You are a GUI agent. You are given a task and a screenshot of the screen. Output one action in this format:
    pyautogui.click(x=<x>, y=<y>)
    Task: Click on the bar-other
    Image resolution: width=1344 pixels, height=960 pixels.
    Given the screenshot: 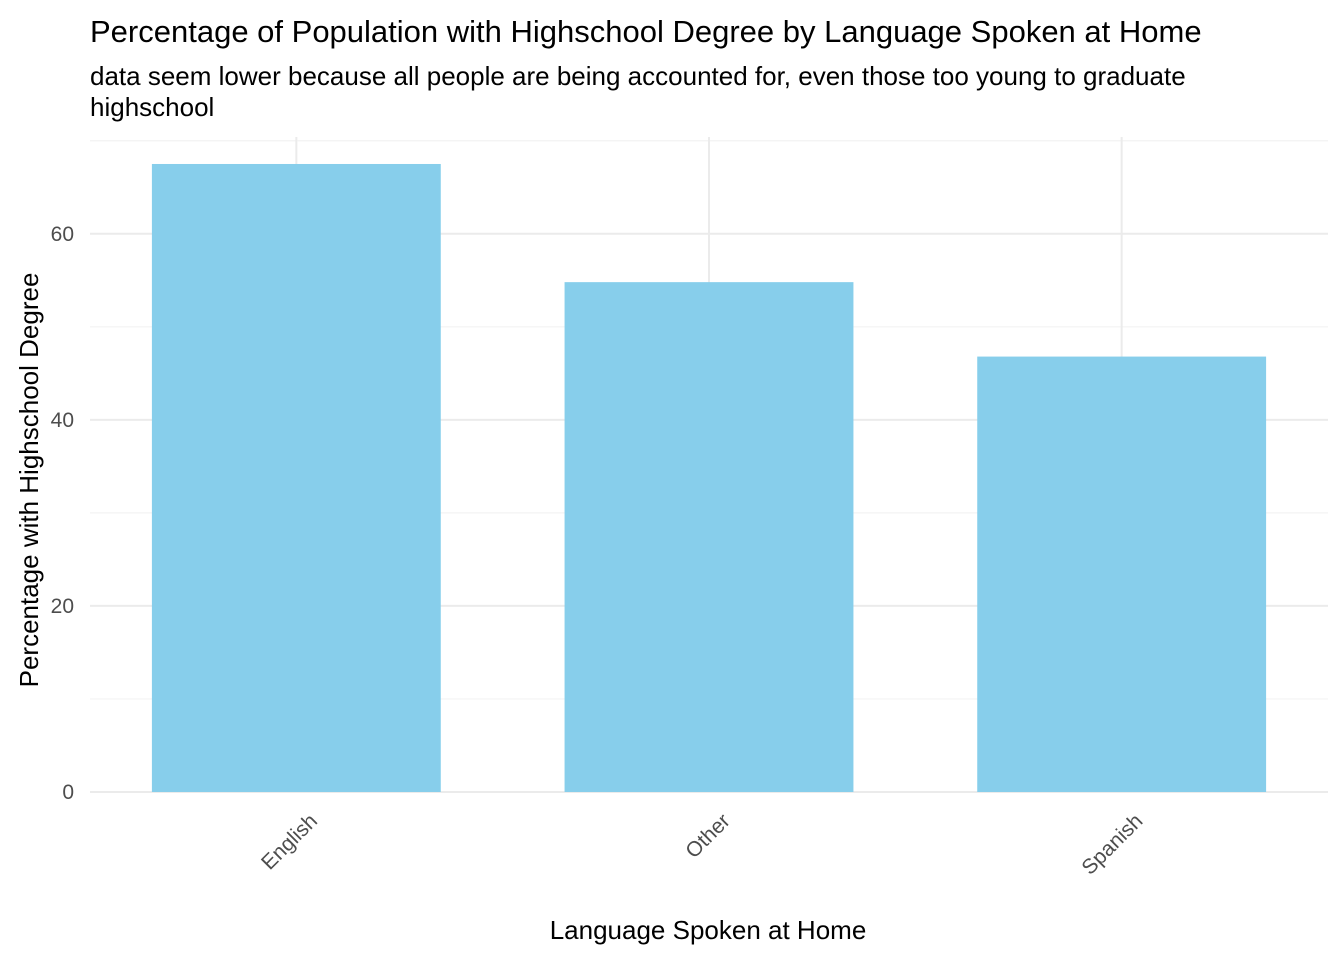 What is the action you would take?
    pyautogui.click(x=709, y=537)
    